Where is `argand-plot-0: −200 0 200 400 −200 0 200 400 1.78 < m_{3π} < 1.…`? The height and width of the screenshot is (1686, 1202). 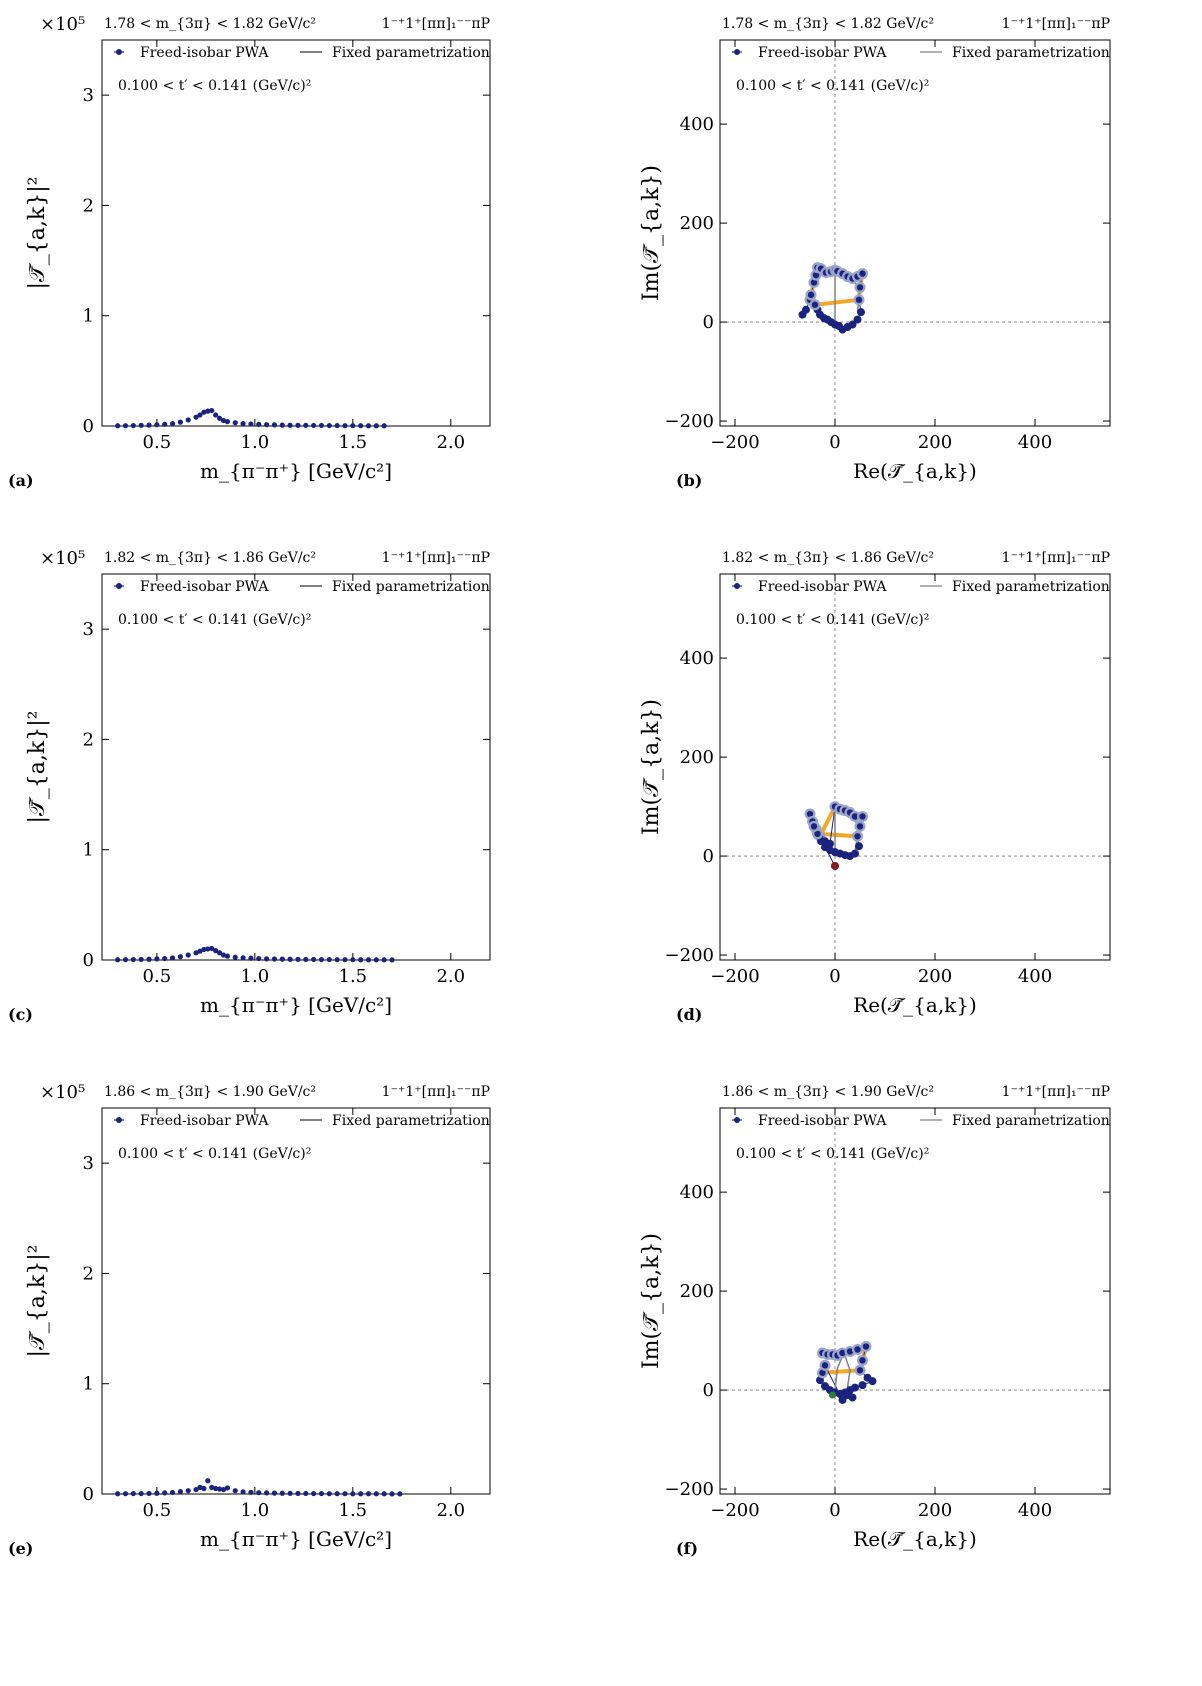
argand-plot-0: −200 0 200 400 −200 0 200 400 1.78 < m_{3π} < 1.… is located at coordinates (875, 253).